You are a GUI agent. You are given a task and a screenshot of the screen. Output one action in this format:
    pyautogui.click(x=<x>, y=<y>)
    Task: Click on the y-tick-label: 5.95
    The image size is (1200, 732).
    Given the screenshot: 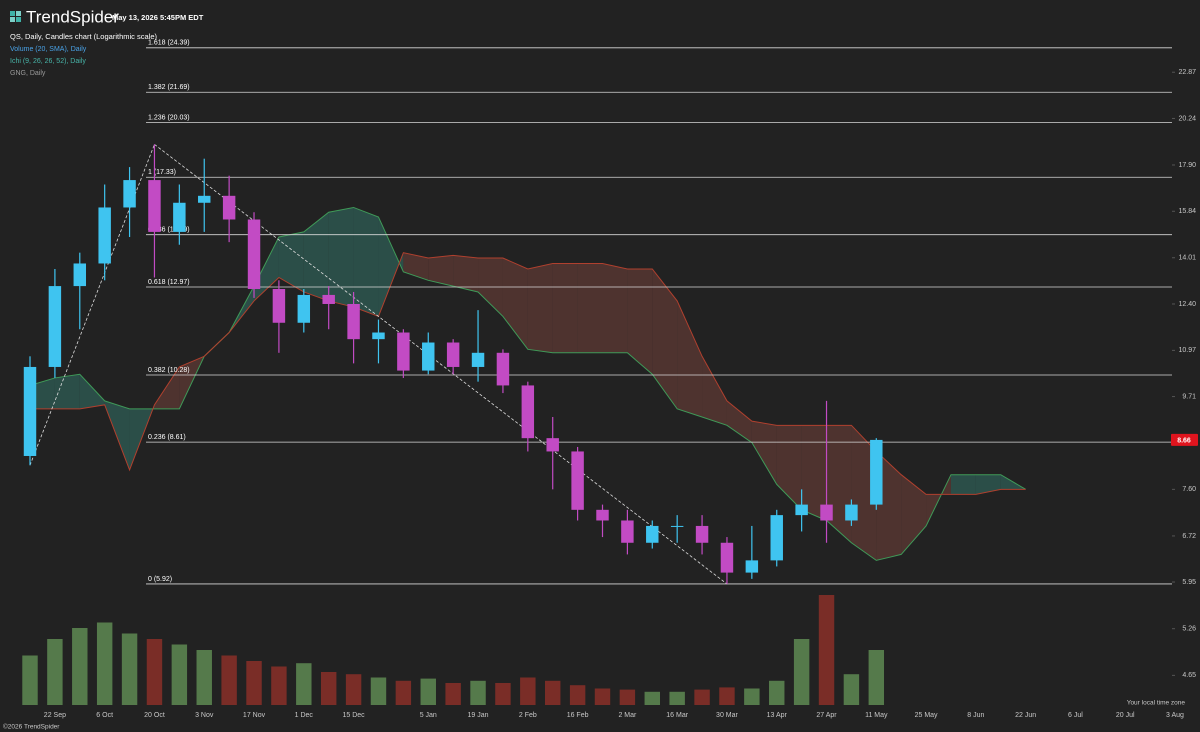 What is the action you would take?
    pyautogui.click(x=1189, y=582)
    